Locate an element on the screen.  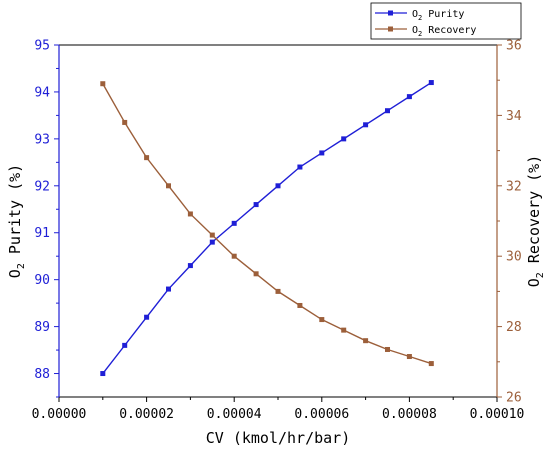
legend-box is located at coordinates (446, 21).